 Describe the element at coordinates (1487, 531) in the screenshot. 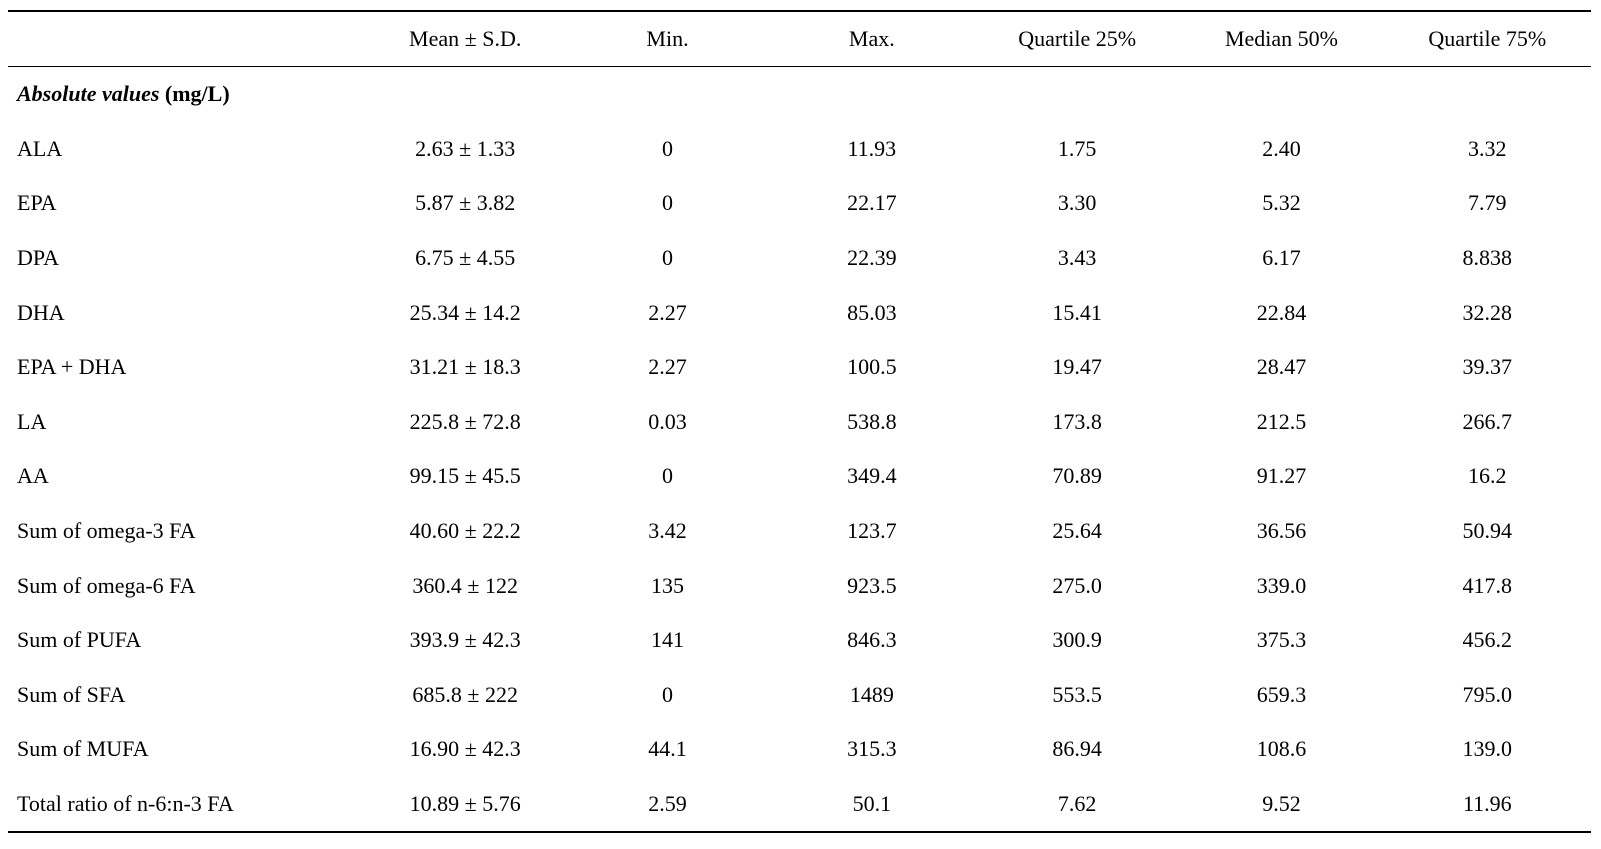

I see `cell-quartile-75: 50.94` at that location.